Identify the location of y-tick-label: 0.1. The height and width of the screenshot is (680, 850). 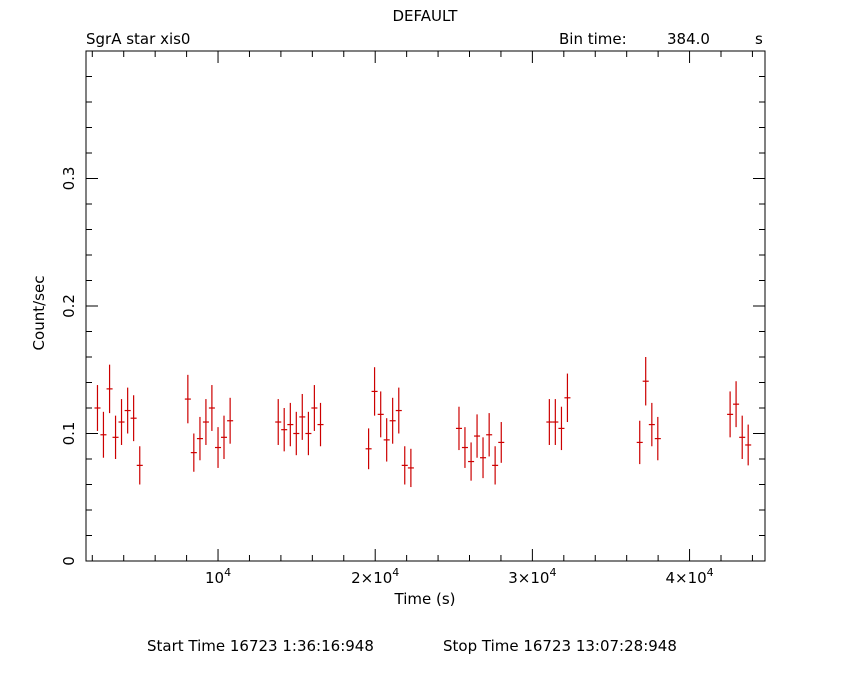
(69, 434).